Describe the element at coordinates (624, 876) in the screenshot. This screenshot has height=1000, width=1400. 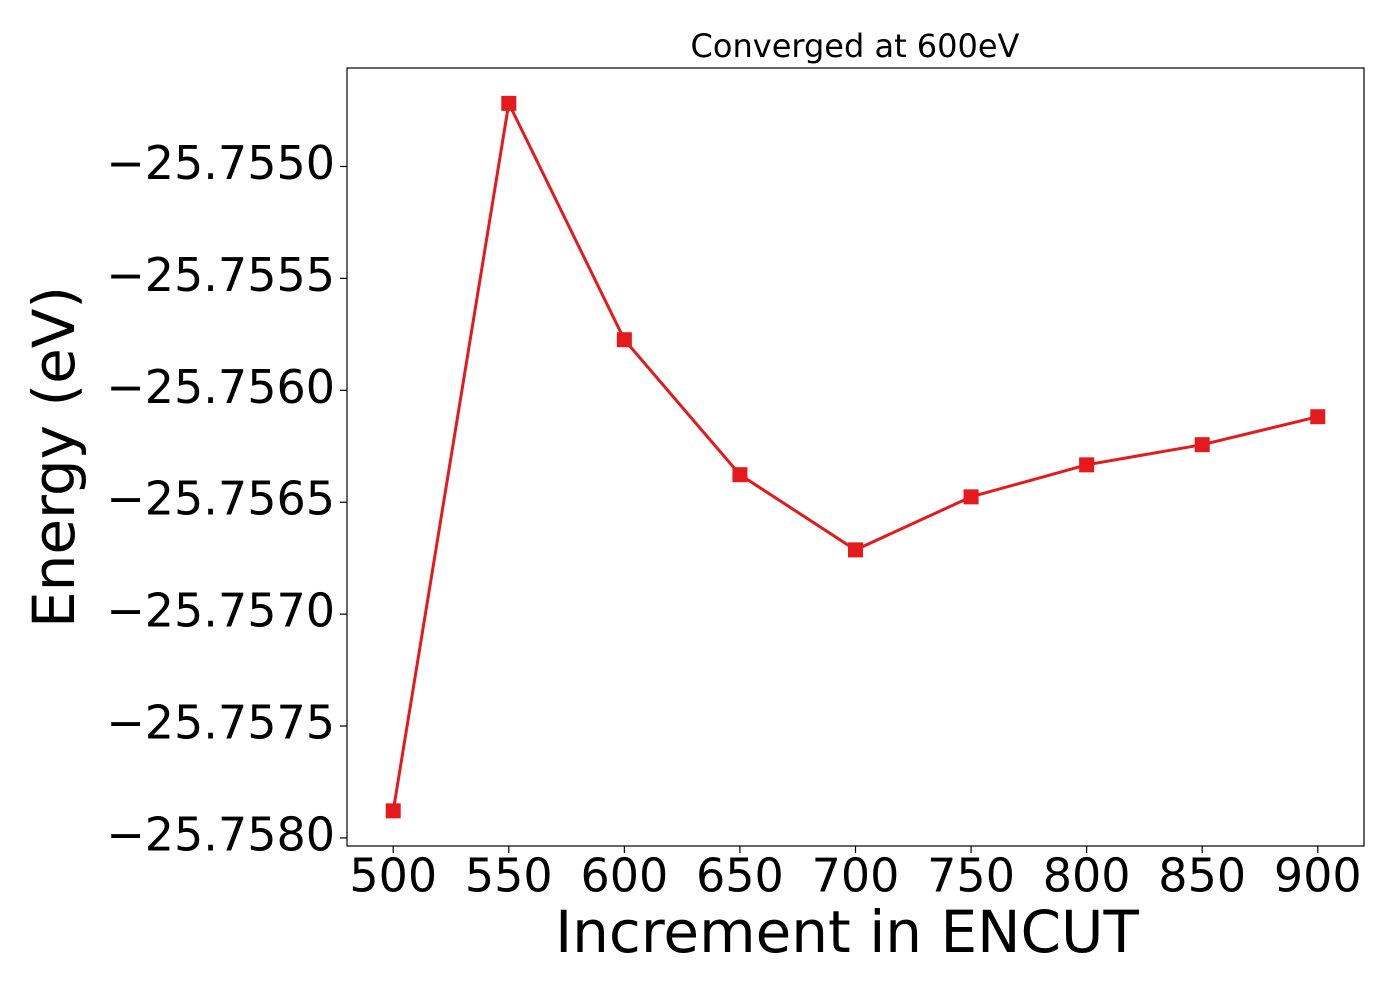
I see `x-tick-label: 600` at that location.